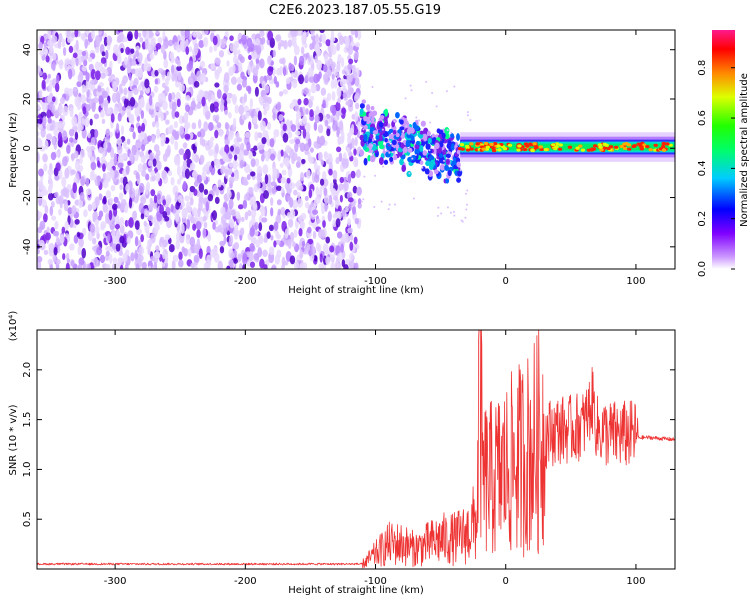 The width and height of the screenshot is (750, 600). I want to click on y-tick-label: 2.0, so click(27, 370).